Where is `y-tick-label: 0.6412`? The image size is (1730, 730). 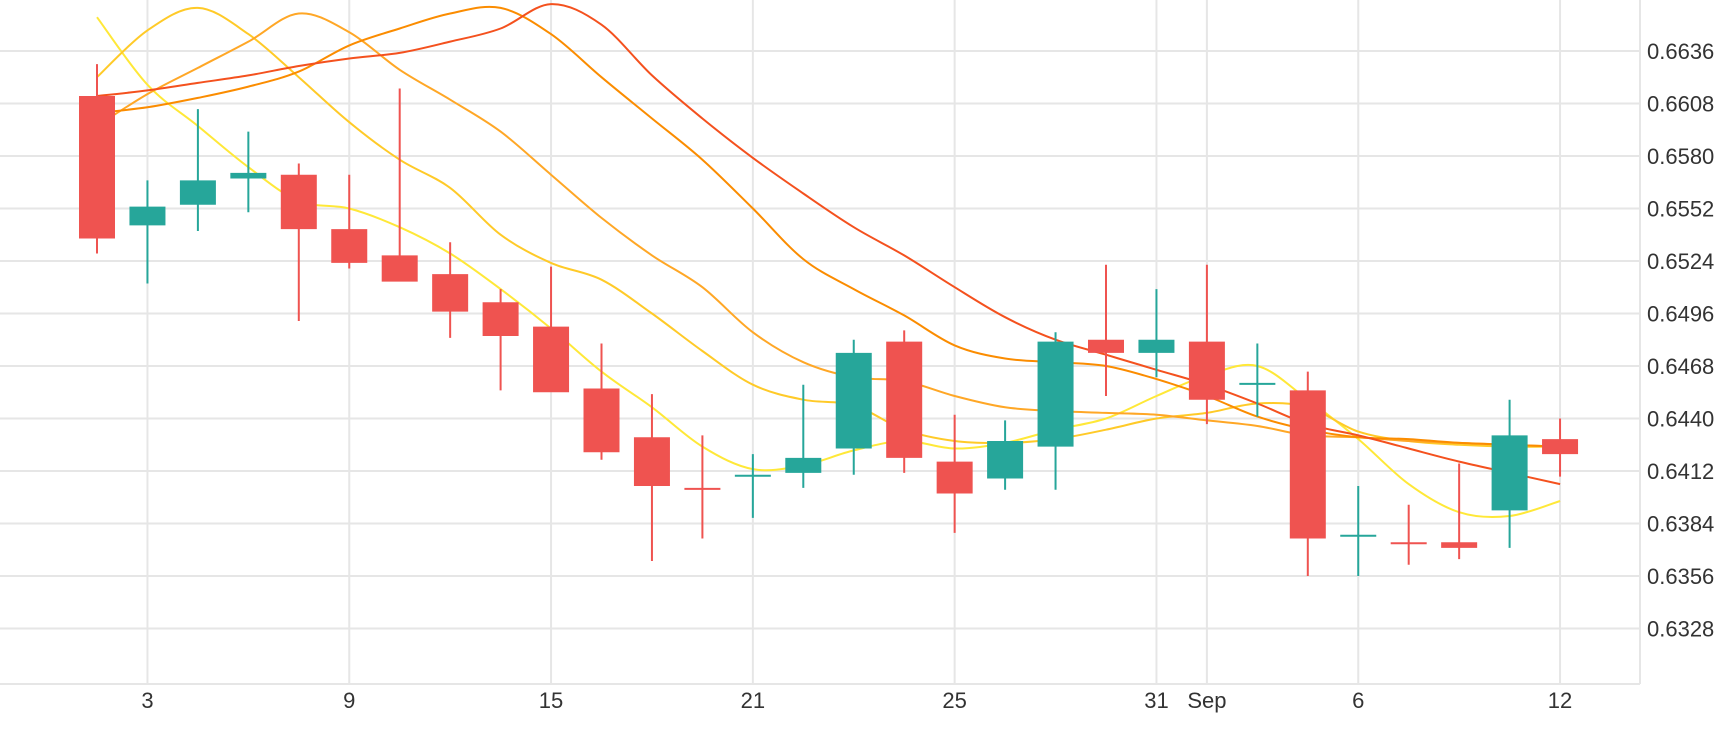 y-tick-label: 0.6412 is located at coordinates (1680, 471).